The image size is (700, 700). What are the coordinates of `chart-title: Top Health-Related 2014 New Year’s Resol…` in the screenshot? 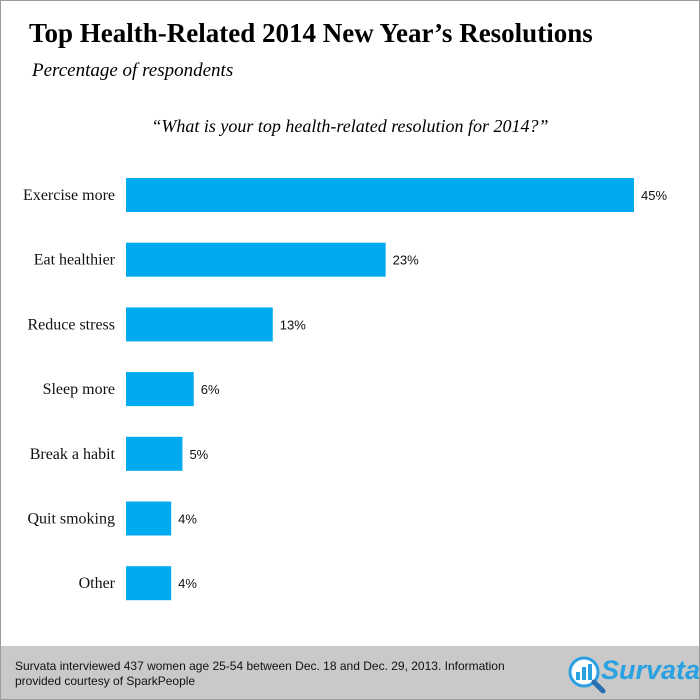 It's located at (311, 33).